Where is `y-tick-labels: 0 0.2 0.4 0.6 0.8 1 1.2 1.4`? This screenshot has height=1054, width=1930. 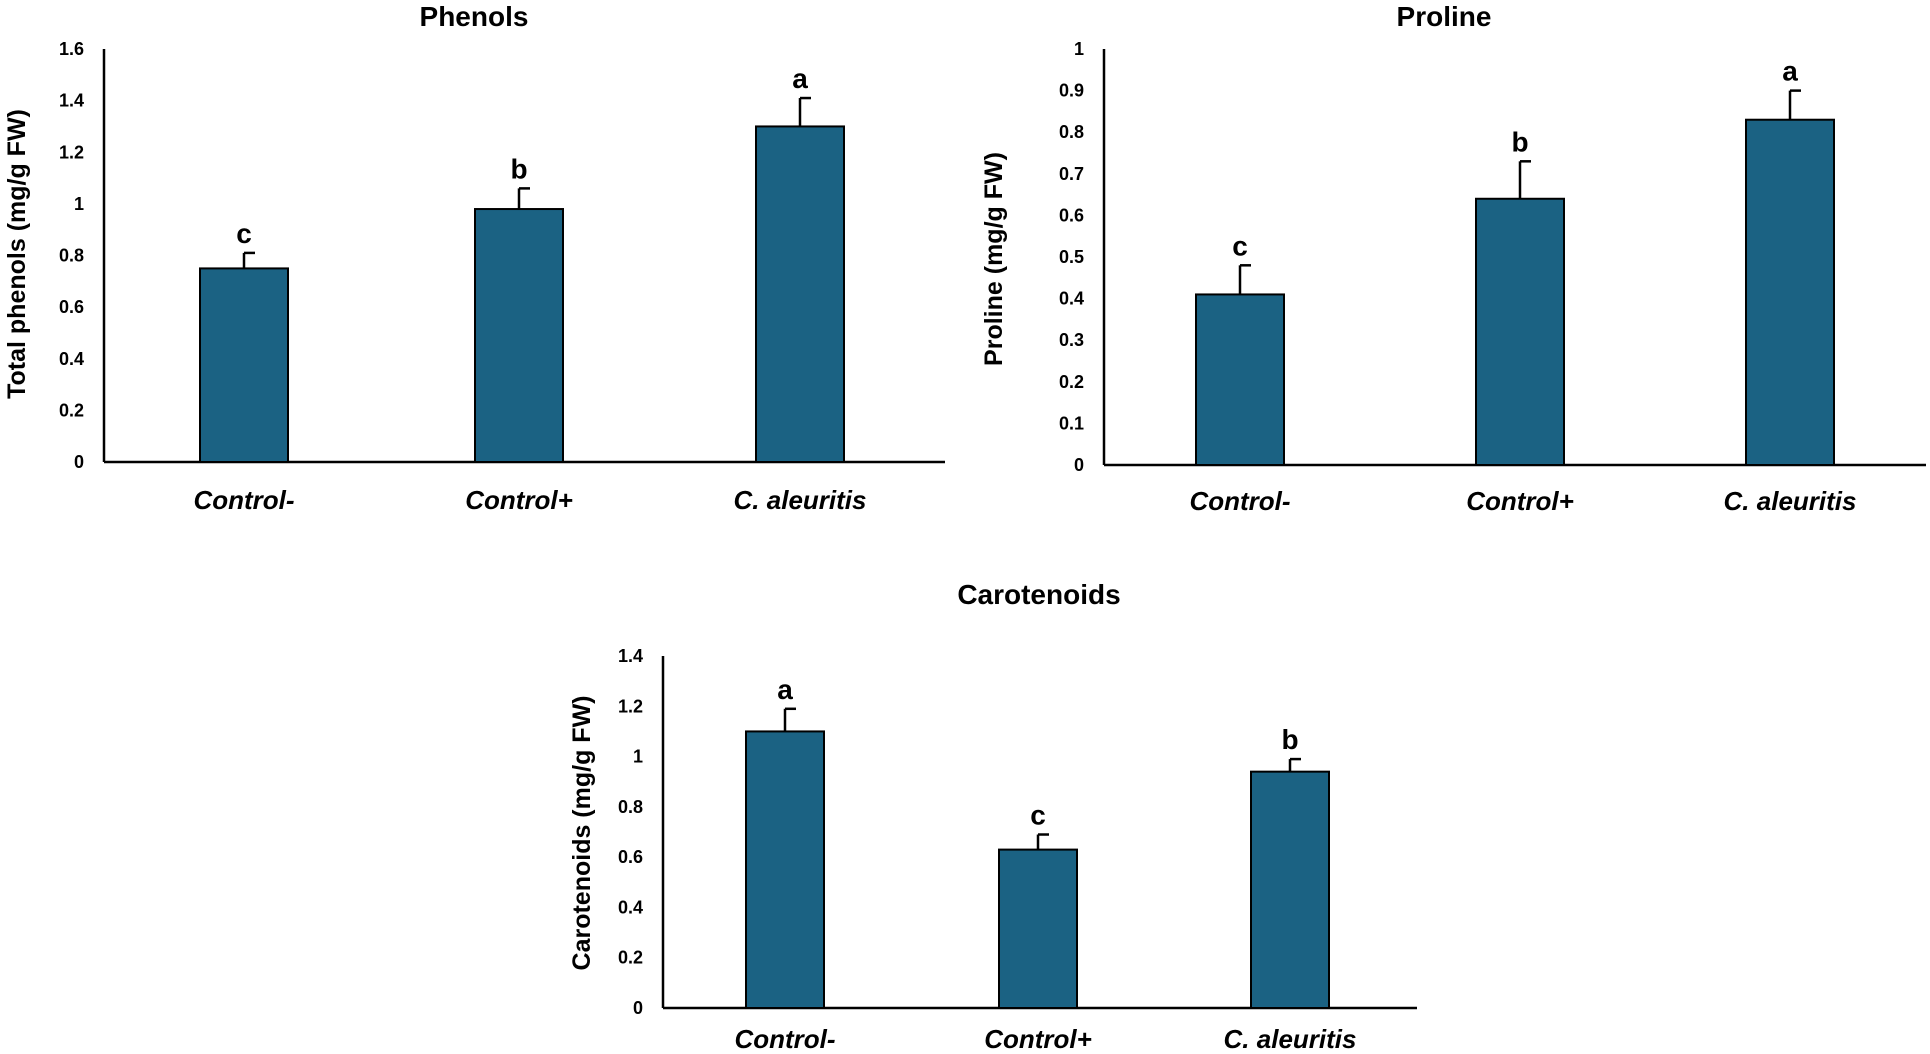
y-tick-labels: 0 0.2 0.4 0.6 0.8 1 1.2 1.4 is located at coordinates (630, 832).